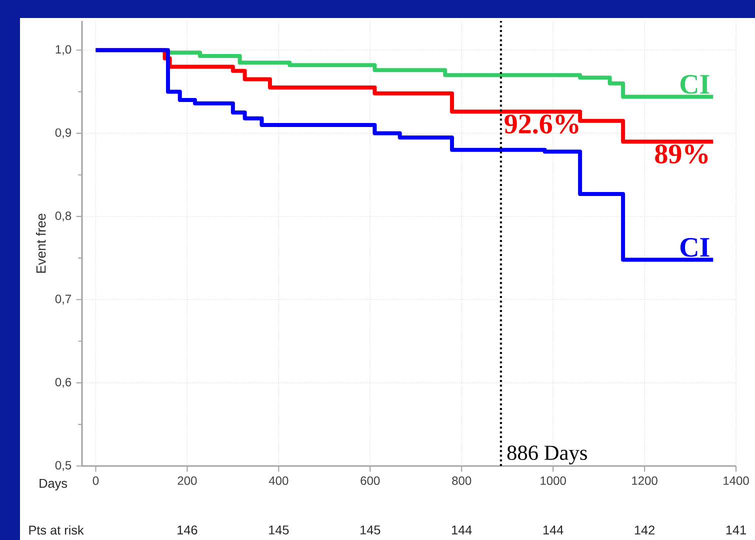  Describe the element at coordinates (541, 124) in the screenshot. I see `annotation: 92.6%` at that location.